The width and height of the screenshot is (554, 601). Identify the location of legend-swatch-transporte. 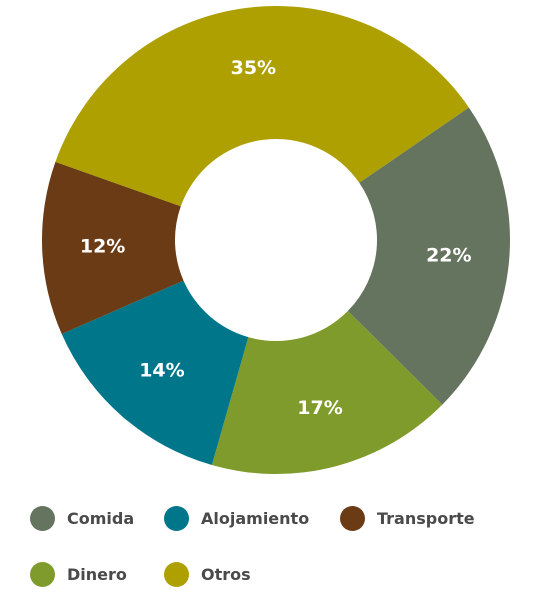
(352, 518).